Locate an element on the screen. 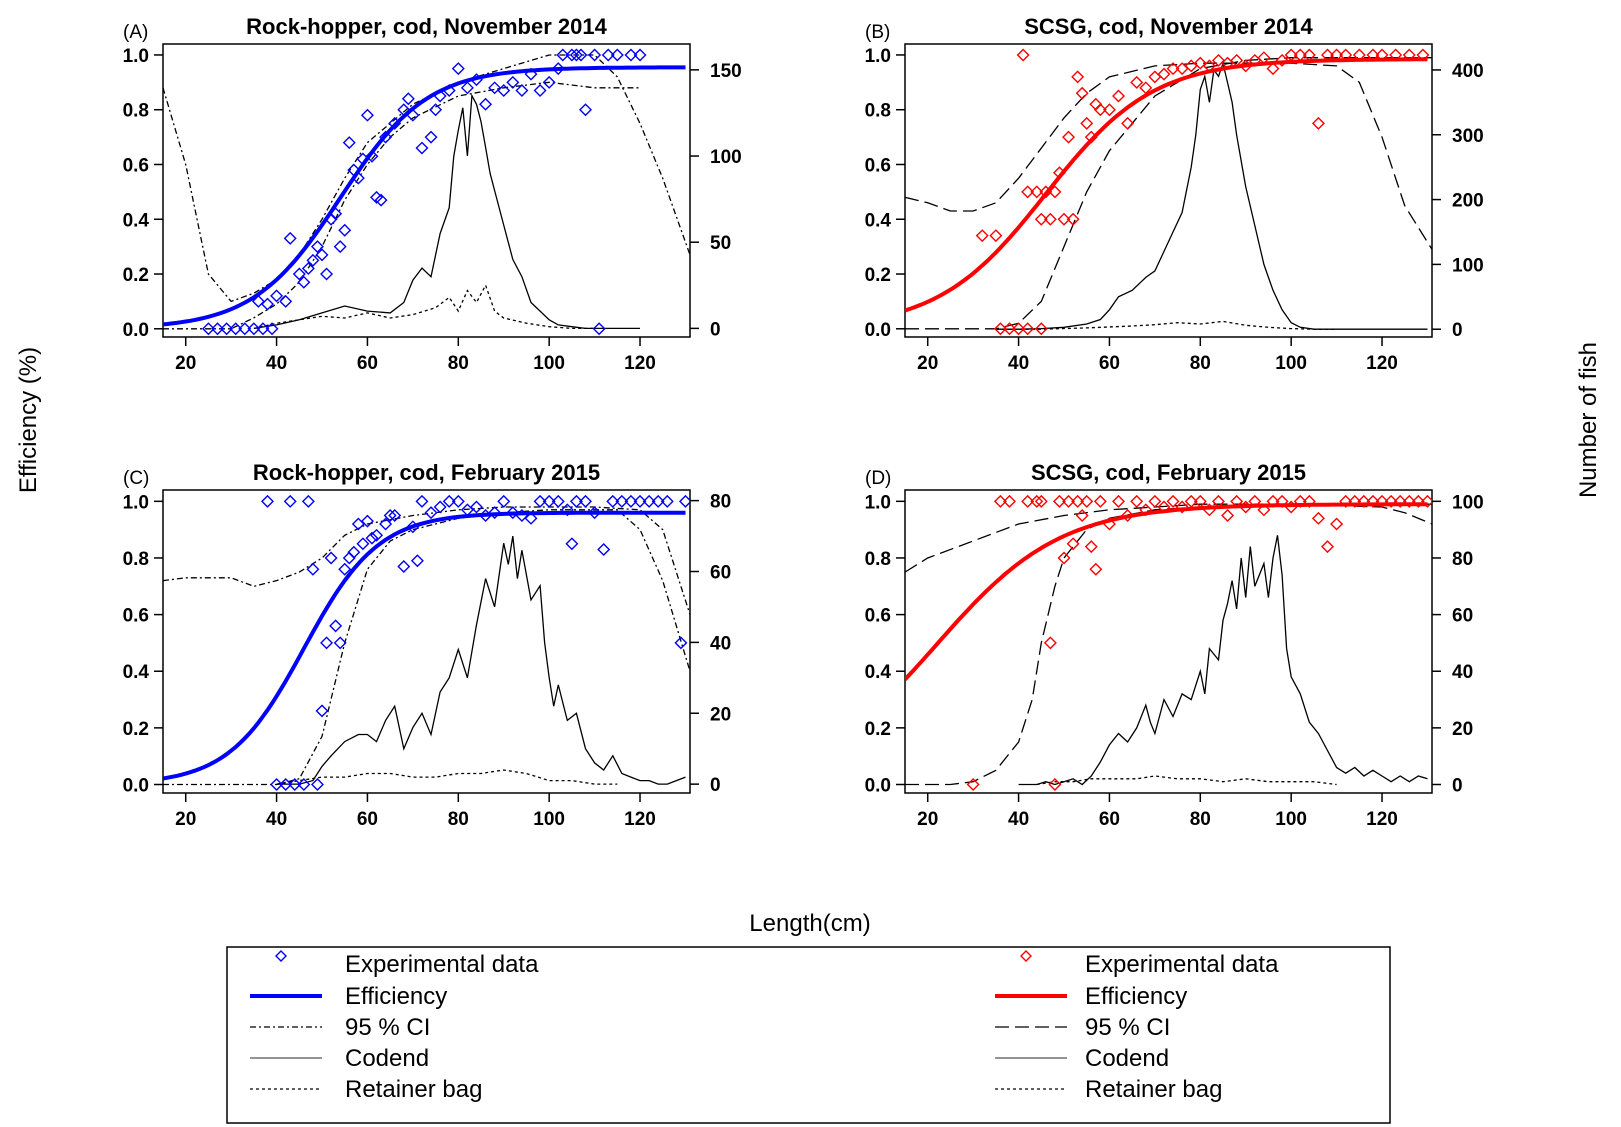 This screenshot has width=1621, height=1127. codend-series is located at coordinates (1211, 195).